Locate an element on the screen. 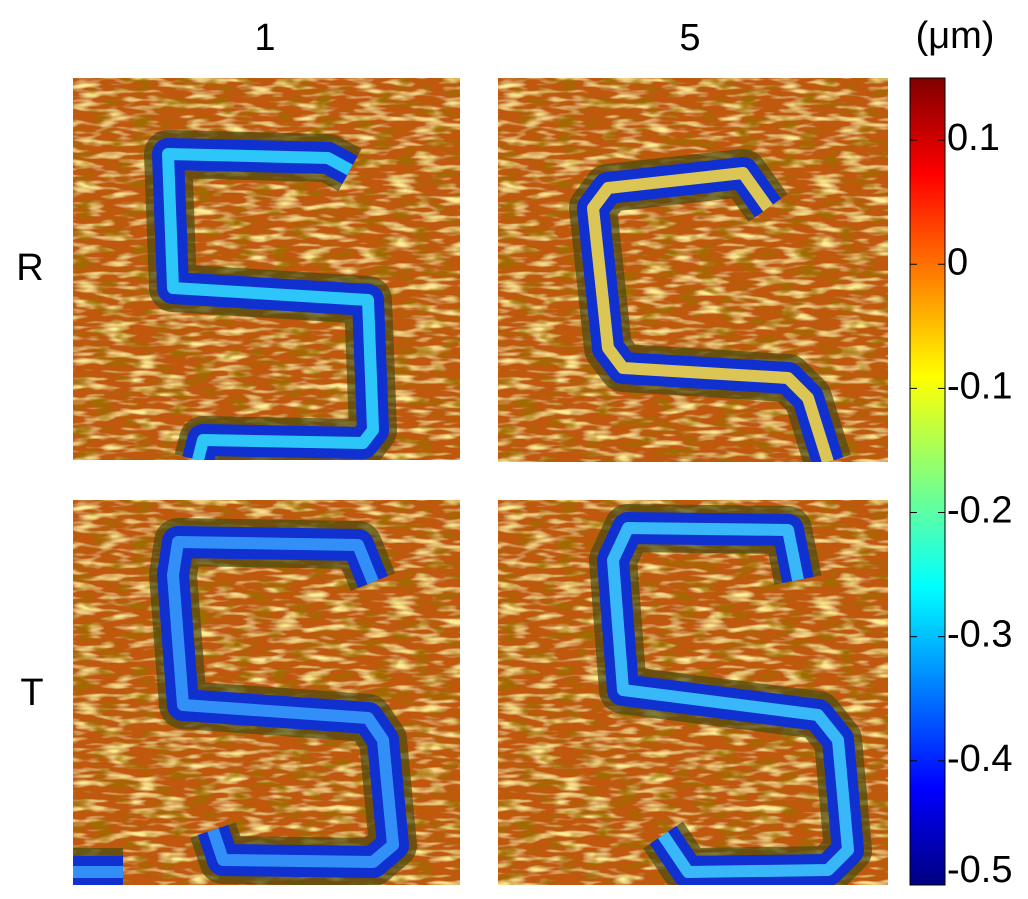  row-label: T is located at coordinates (31, 693).